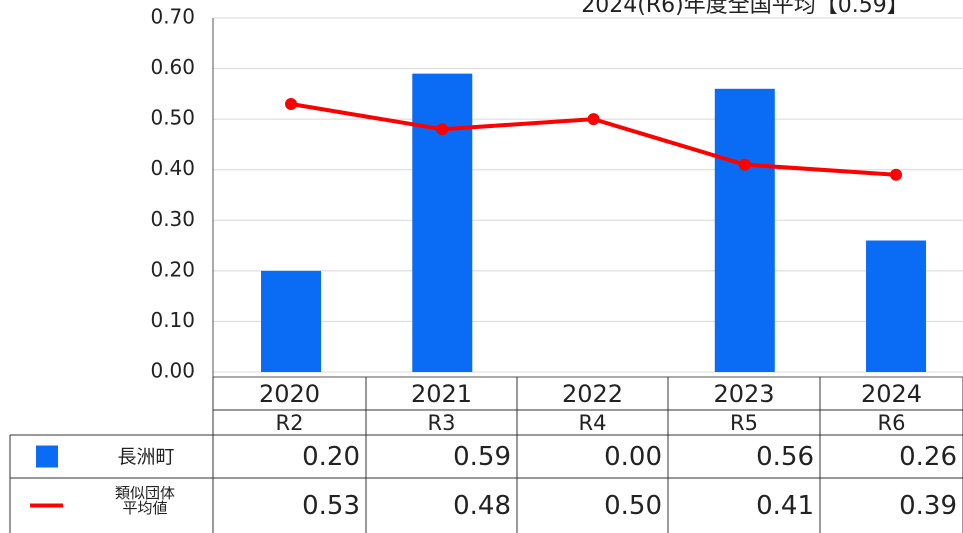 The height and width of the screenshot is (533, 963). What do you see at coordinates (172, 17) in the screenshot?
I see `y-tick-label: 0.70` at bounding box center [172, 17].